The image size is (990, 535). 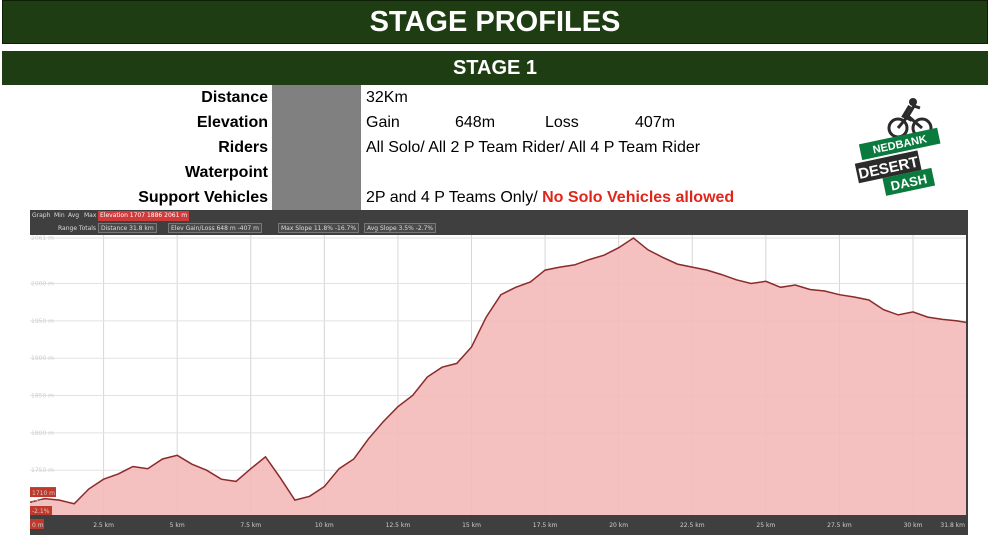 I want to click on elevation-label: Elevation, so click(x=232, y=122).